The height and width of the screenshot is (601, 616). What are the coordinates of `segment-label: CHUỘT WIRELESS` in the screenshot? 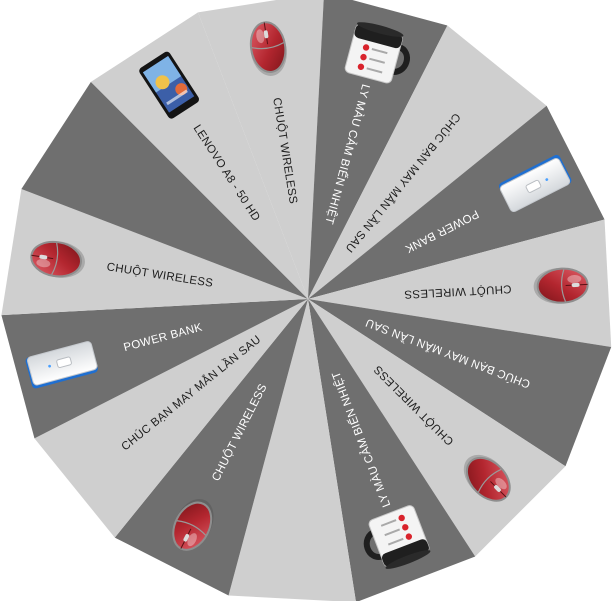 It's located at (458, 291).